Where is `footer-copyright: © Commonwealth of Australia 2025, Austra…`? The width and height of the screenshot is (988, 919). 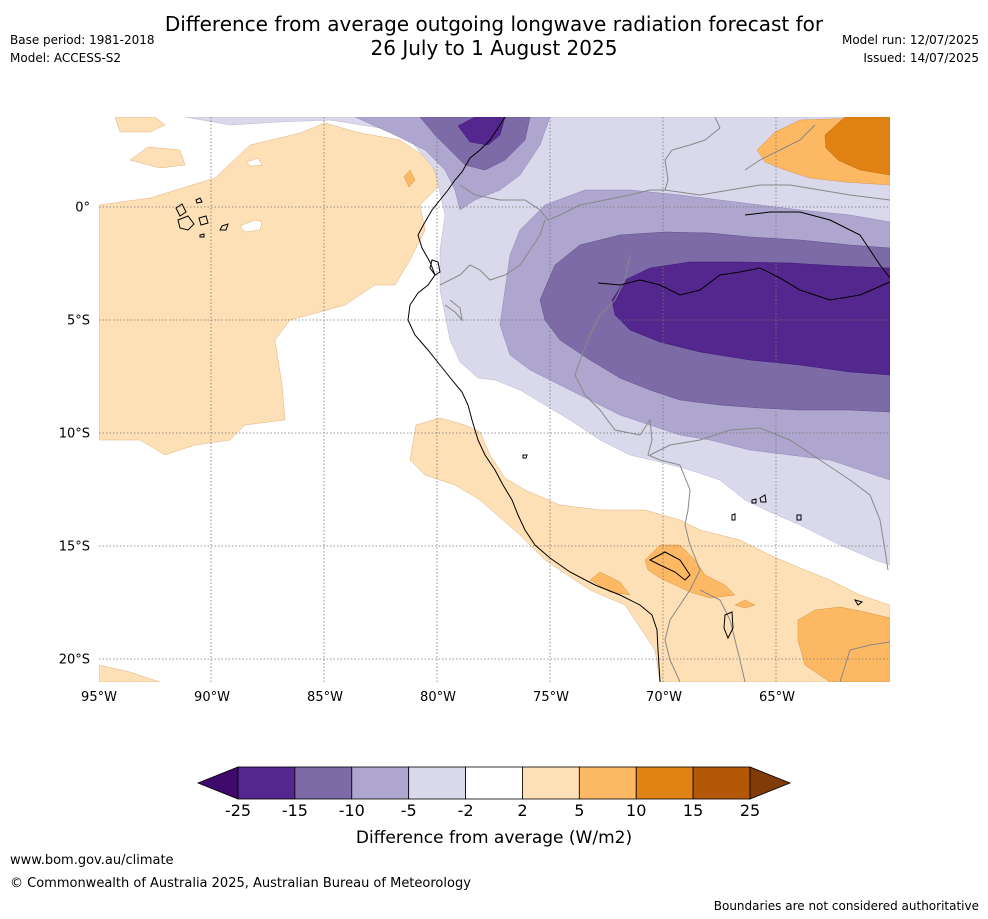 footer-copyright: © Commonwealth of Australia 2025, Austra… is located at coordinates (240, 883).